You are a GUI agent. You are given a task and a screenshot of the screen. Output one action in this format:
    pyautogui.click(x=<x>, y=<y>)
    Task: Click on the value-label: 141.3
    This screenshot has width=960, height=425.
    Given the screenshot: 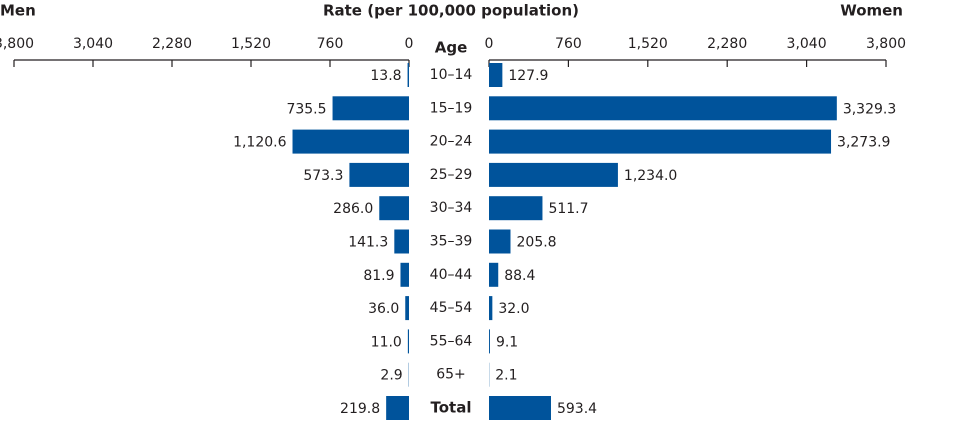 What is the action you would take?
    pyautogui.click(x=368, y=243)
    